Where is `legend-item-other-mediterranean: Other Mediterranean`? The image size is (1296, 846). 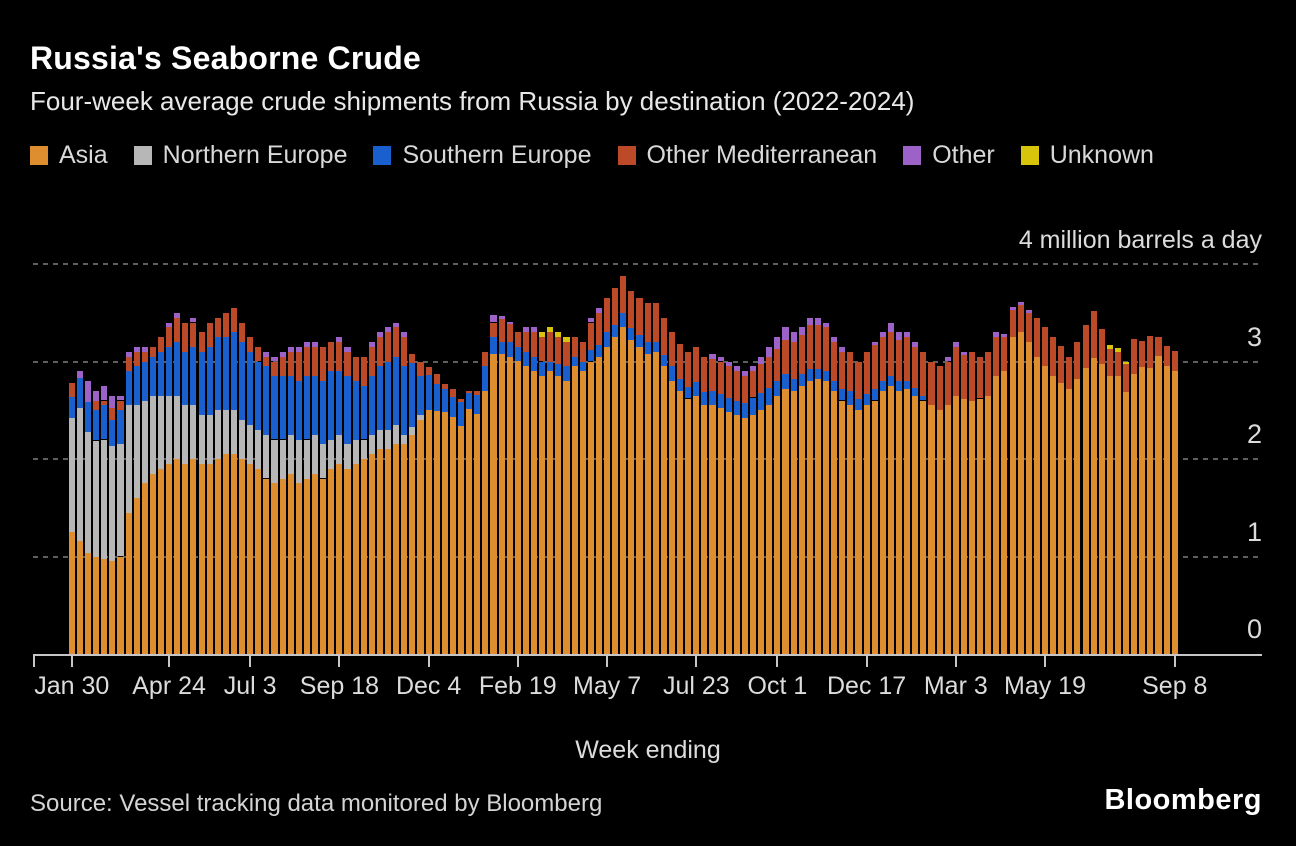
legend-item-other-mediterranean: Other Mediterranean is located at coordinates (747, 155).